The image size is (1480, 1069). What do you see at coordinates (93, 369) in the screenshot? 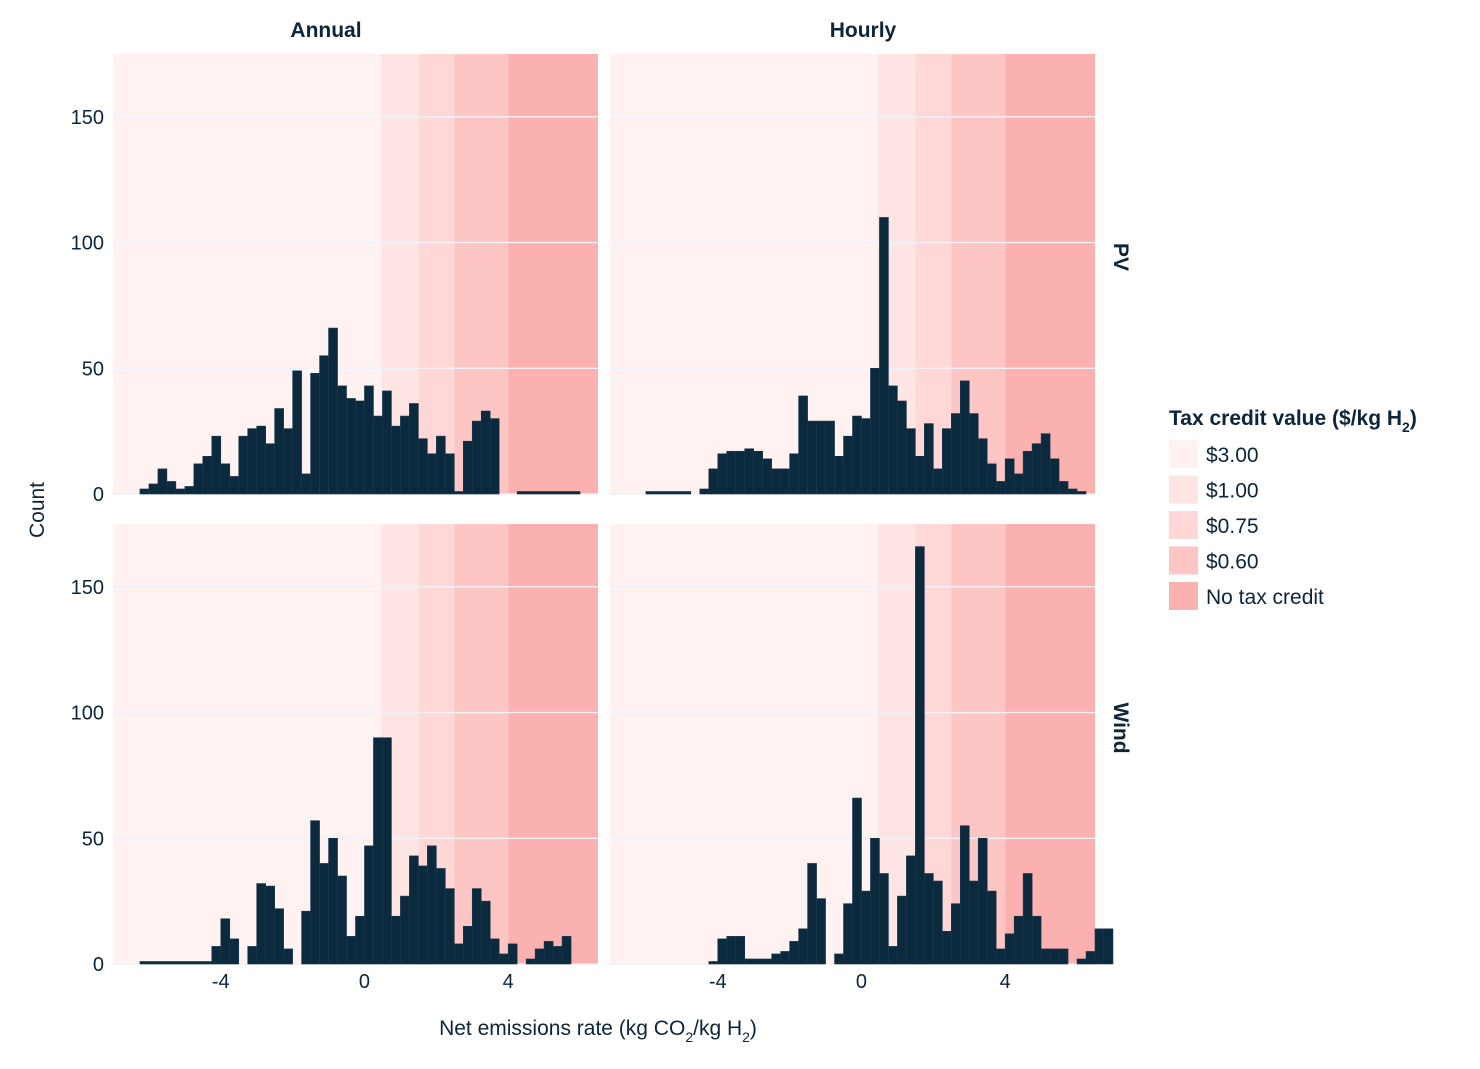
I see `y-tick-label-pv-1: 50` at bounding box center [93, 369].